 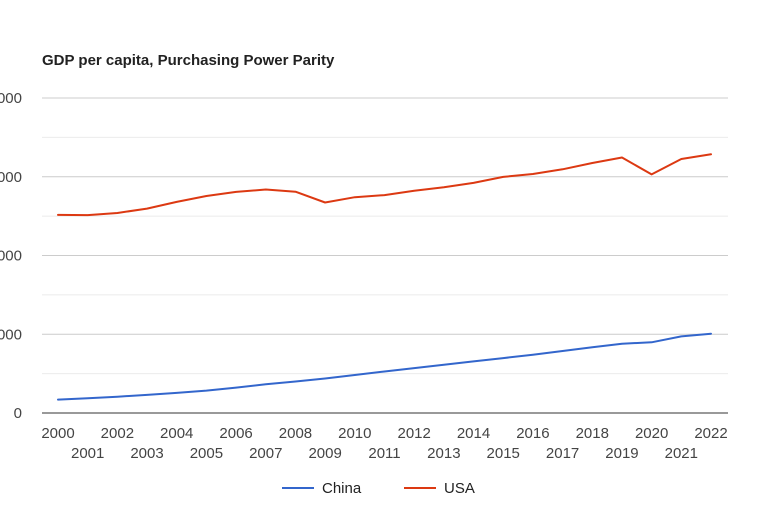 What do you see at coordinates (651, 433) in the screenshot?
I see `x-tick-label: 2020` at bounding box center [651, 433].